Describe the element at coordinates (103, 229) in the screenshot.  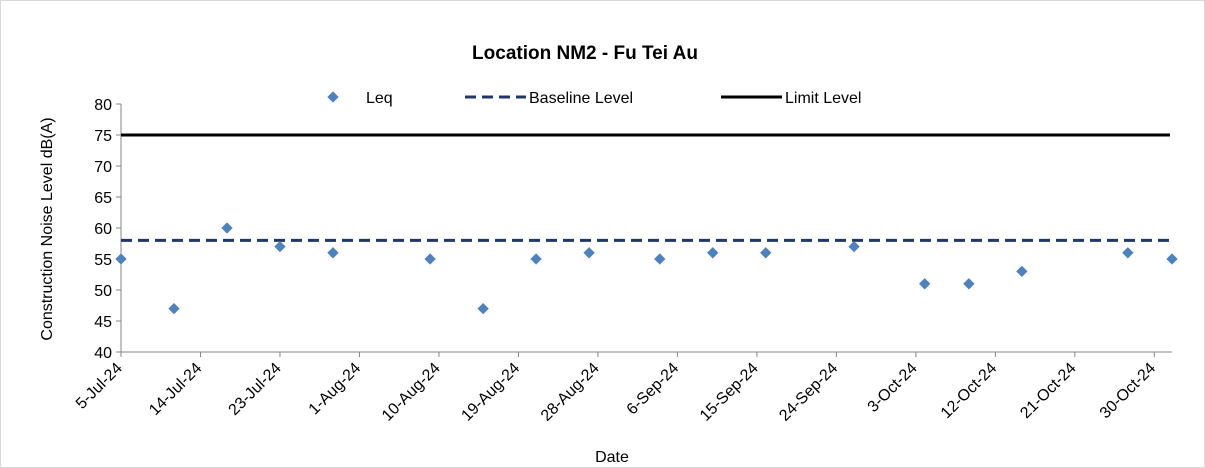
I see `y-tick-label: 60` at that location.